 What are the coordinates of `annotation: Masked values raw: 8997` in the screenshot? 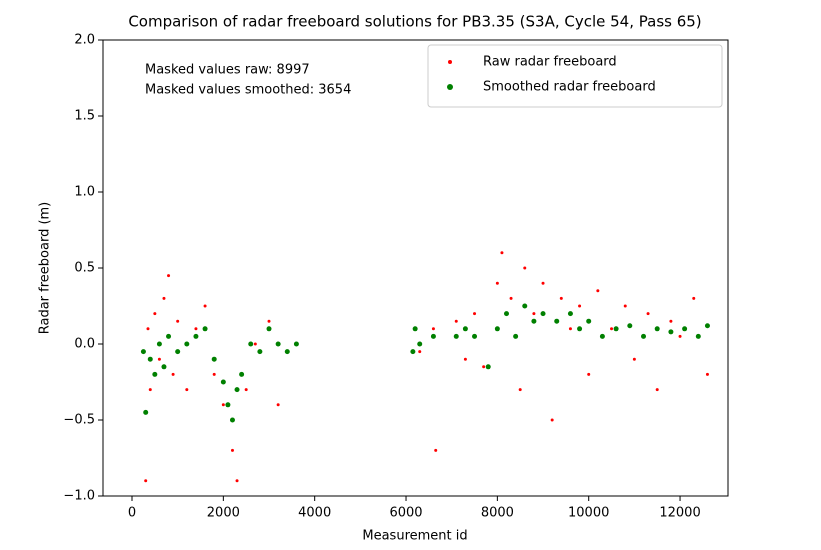 It's located at (227, 70).